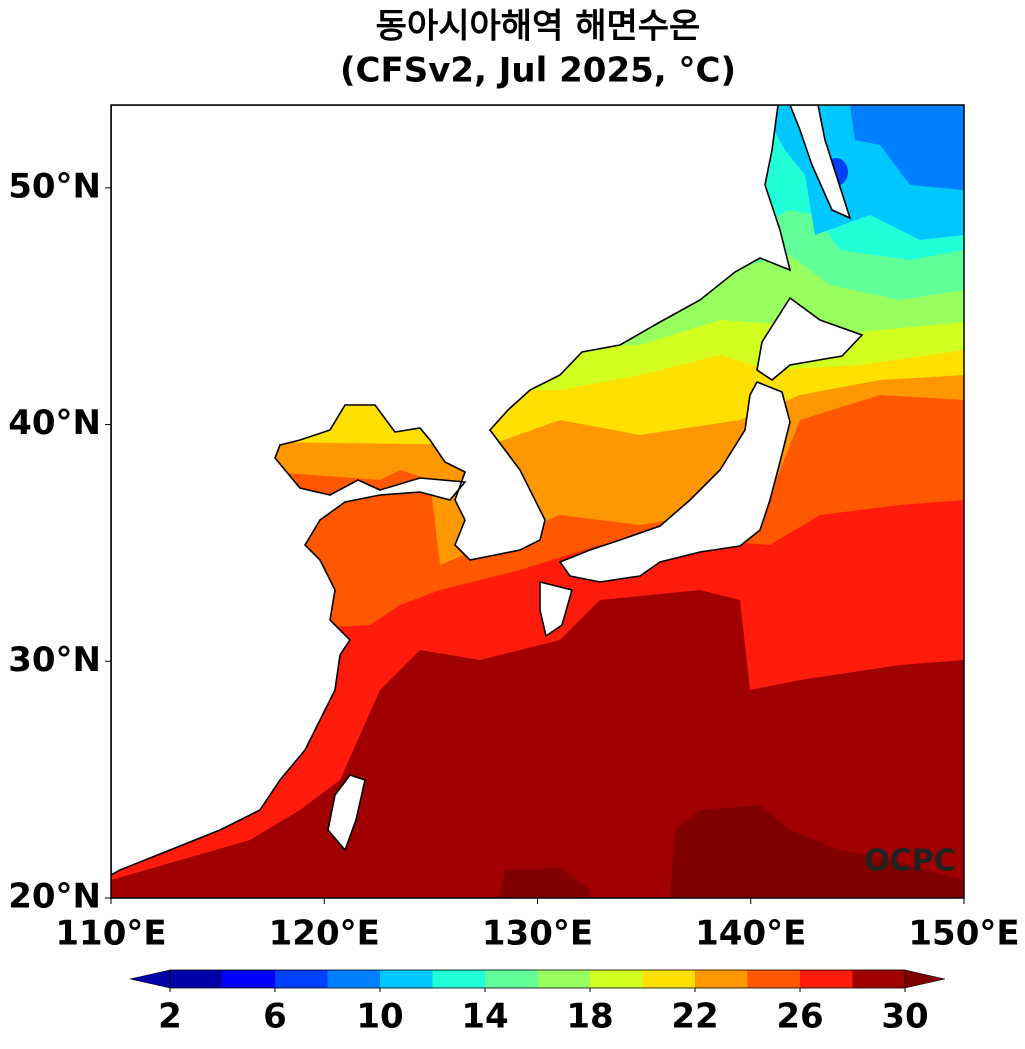  I want to click on colorbar-tick-label: 30, so click(904, 1017).